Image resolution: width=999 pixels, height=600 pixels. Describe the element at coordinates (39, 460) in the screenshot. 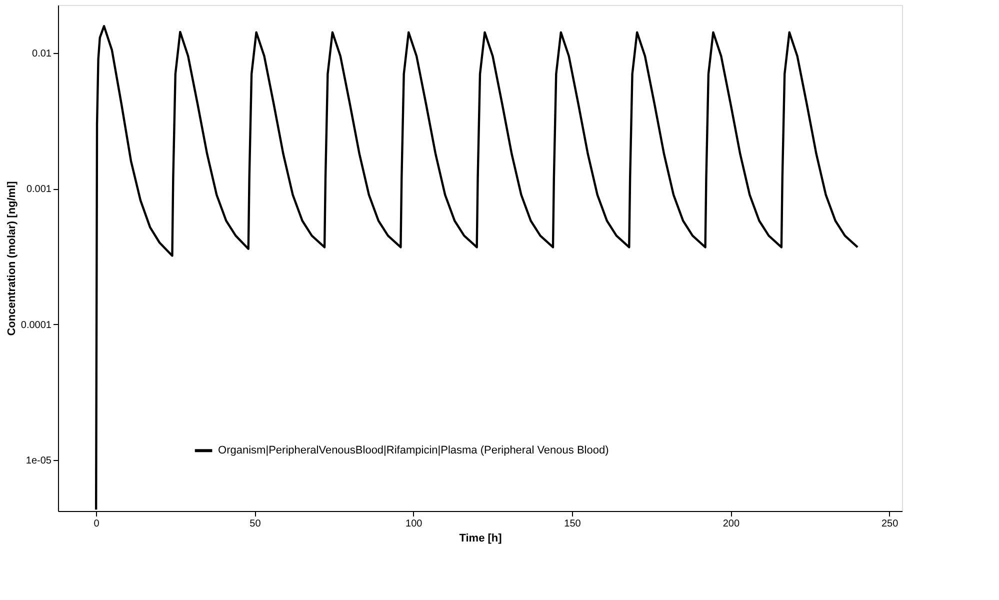

I see `y-tick-label: 1e-05` at that location.